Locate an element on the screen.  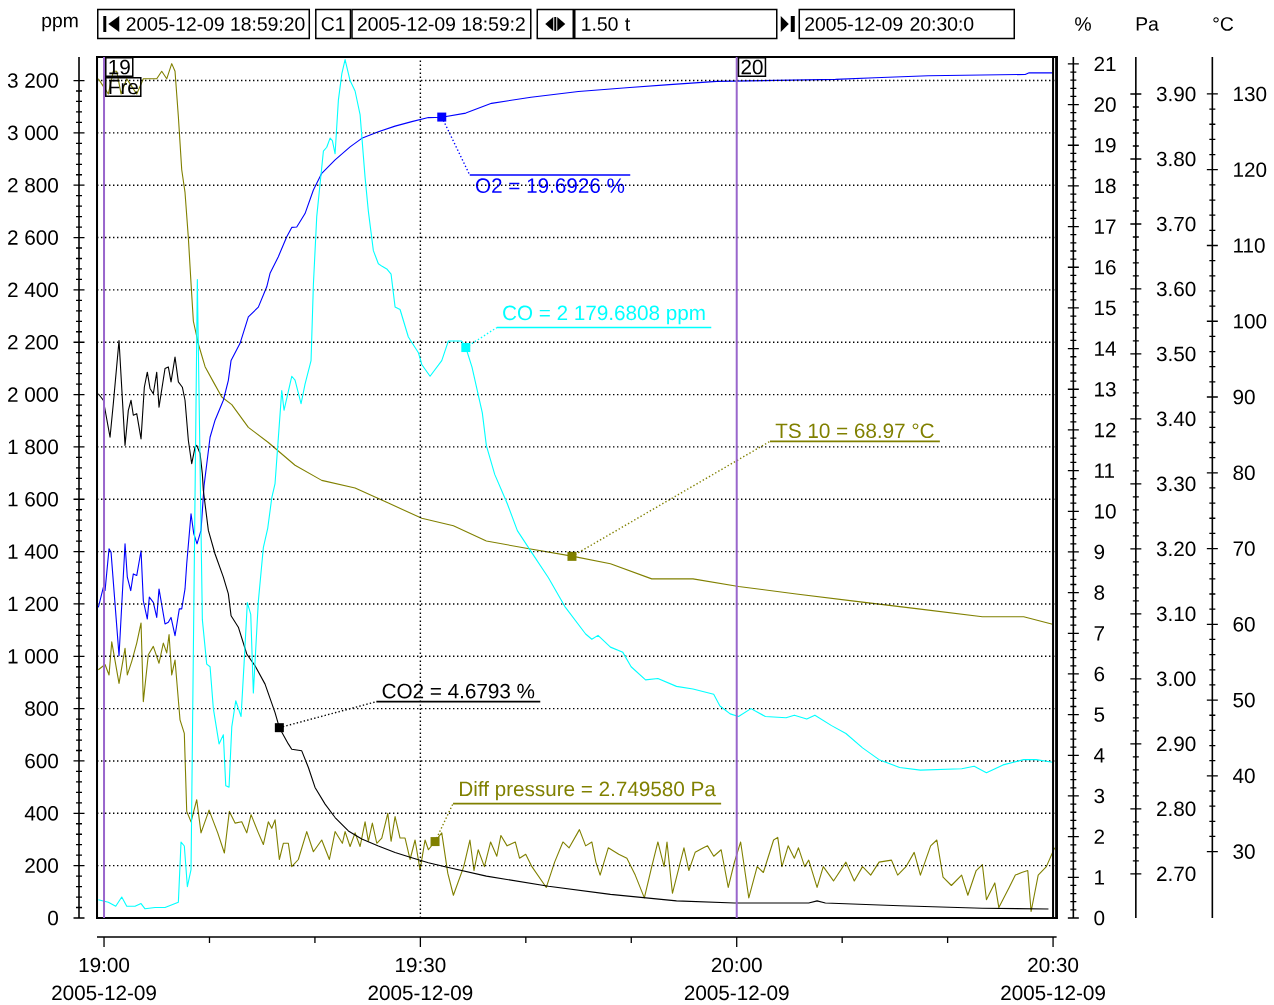
y-tick-label: 3.80 is located at coordinates (1176, 159).